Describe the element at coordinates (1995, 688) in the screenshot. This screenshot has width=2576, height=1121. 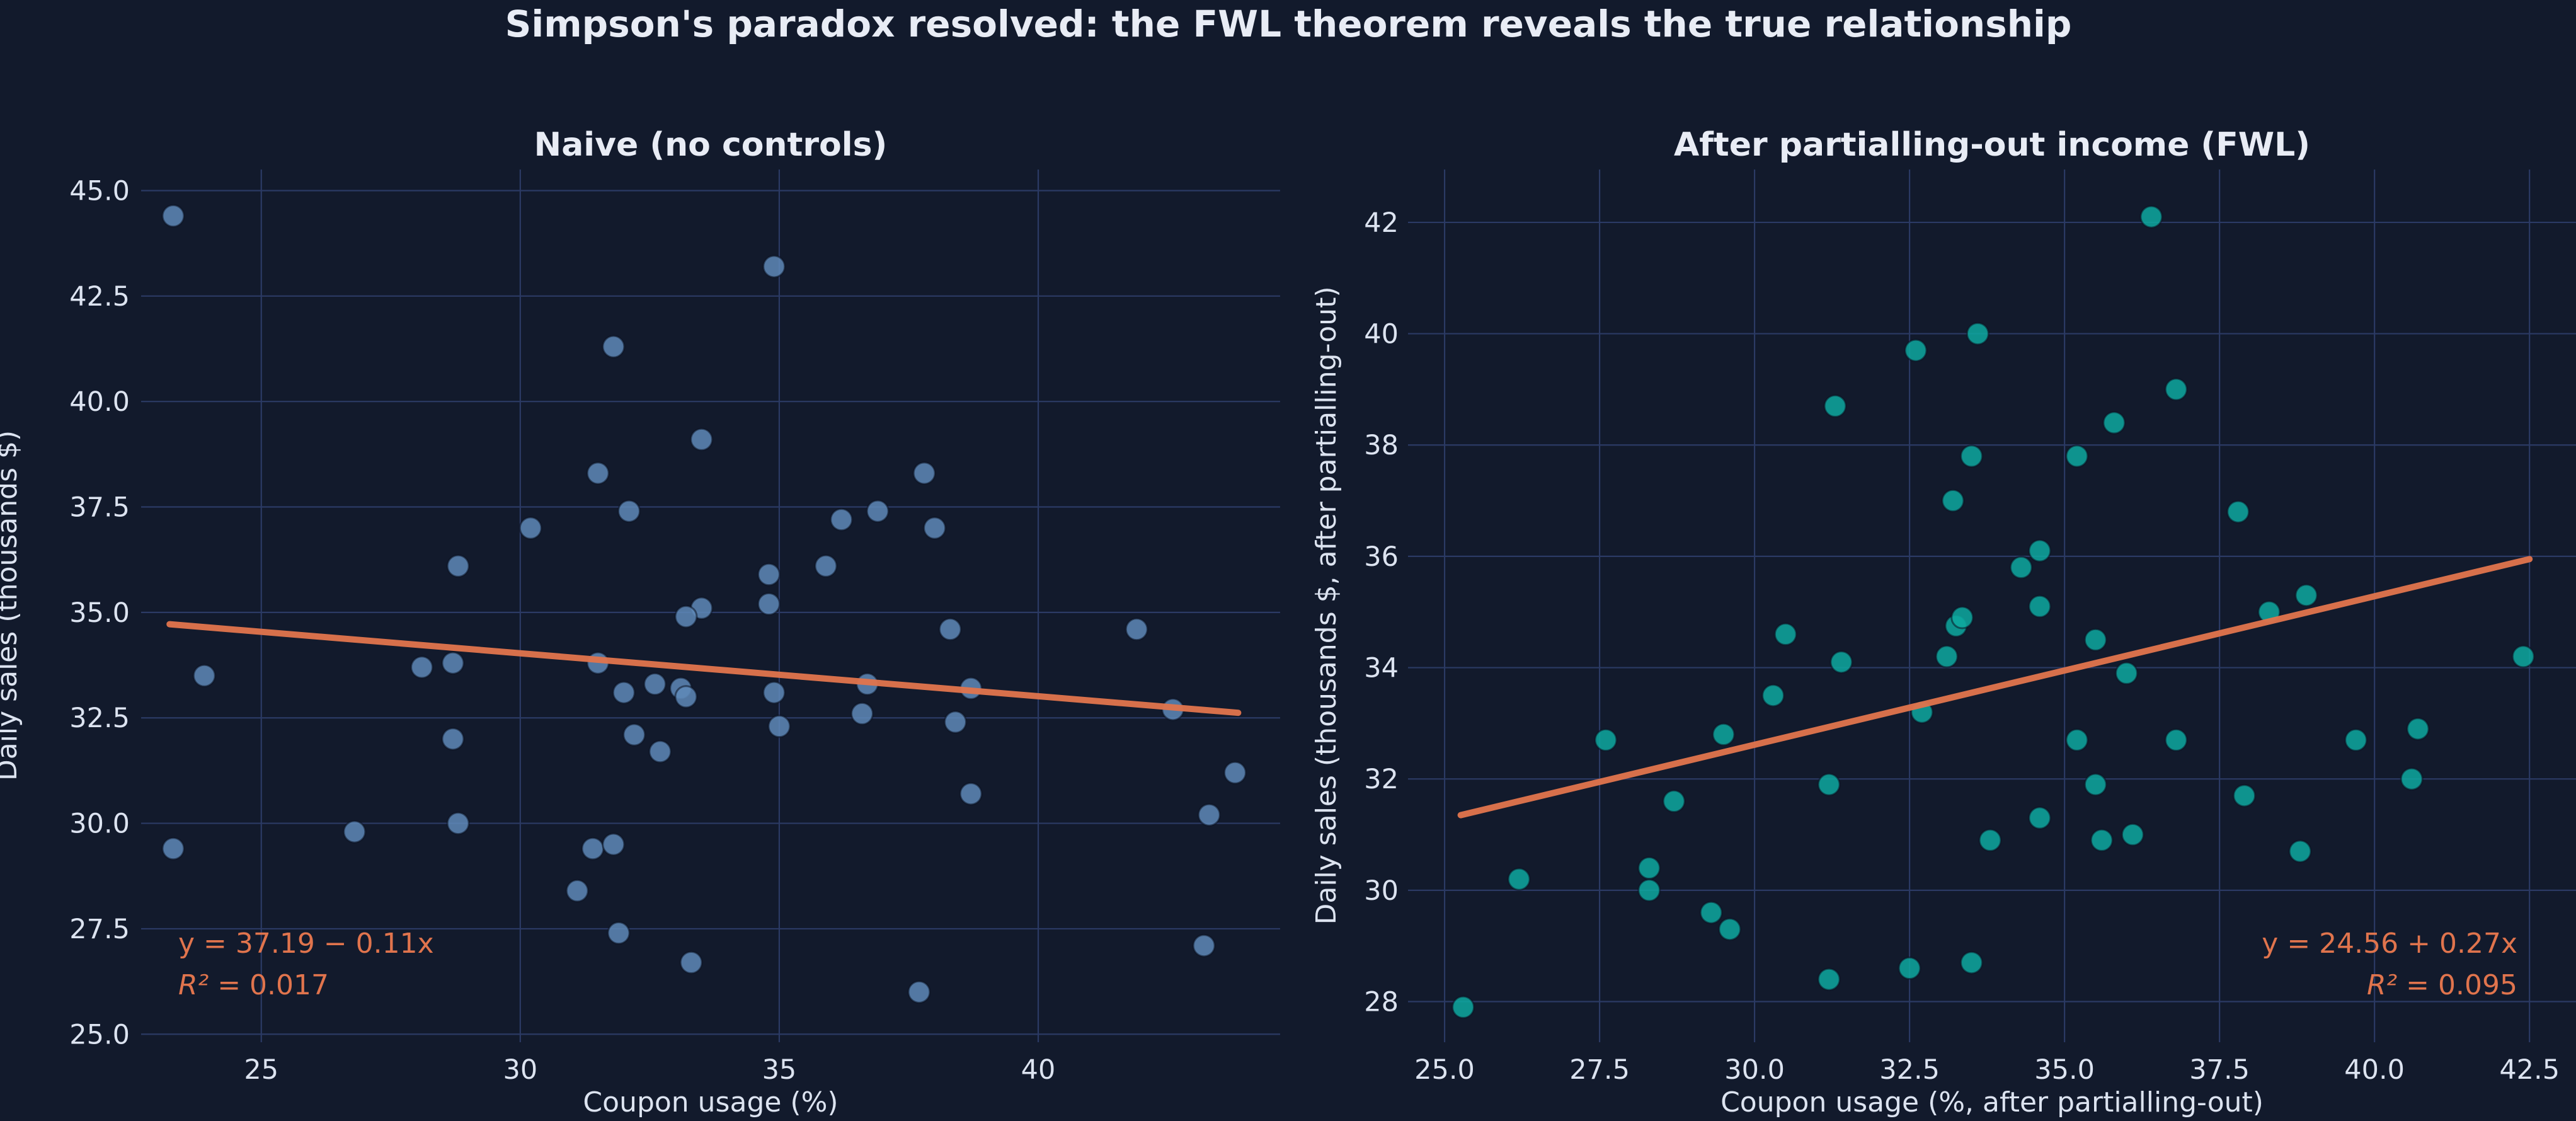
I see `right-regression-line` at that location.